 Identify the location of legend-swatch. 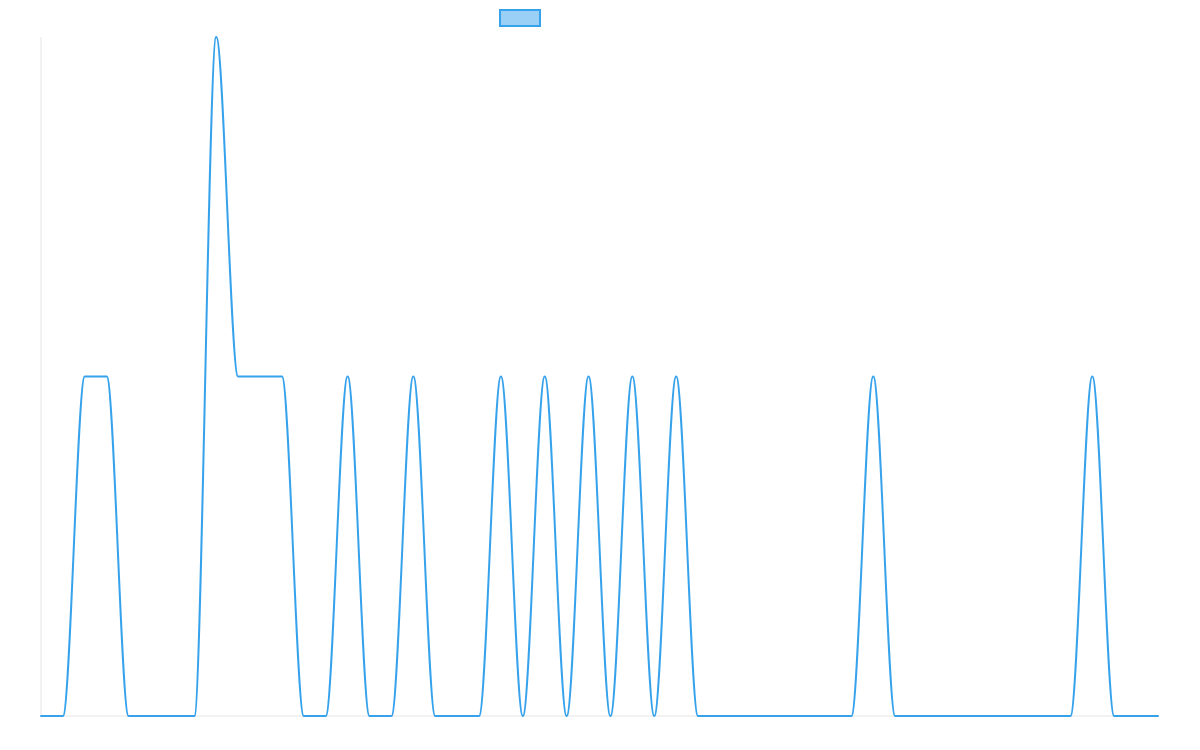
(520, 18).